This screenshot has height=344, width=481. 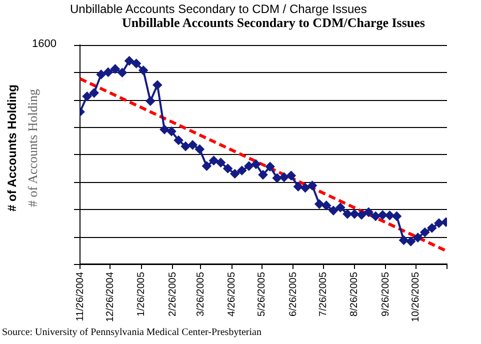 What do you see at coordinates (44, 44) in the screenshot?
I see `text: 1600` at bounding box center [44, 44].